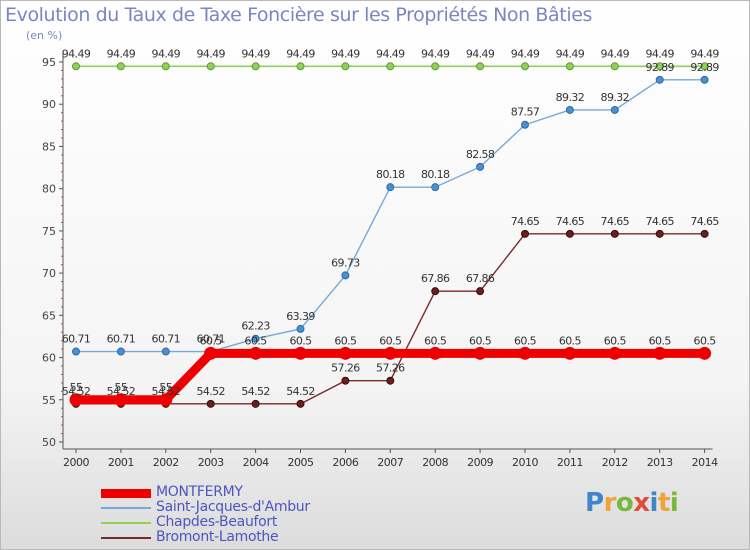  What do you see at coordinates (76, 462) in the screenshot?
I see `x-tick-label: 2000` at bounding box center [76, 462].